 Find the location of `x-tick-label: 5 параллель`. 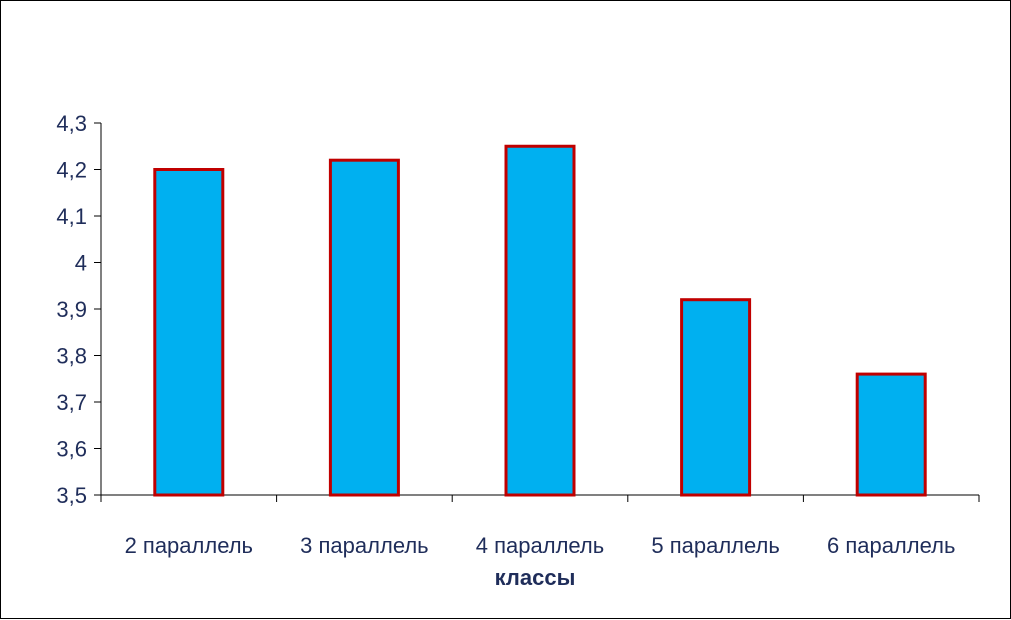

x-tick-label: 5 параллель is located at coordinates (715, 545).